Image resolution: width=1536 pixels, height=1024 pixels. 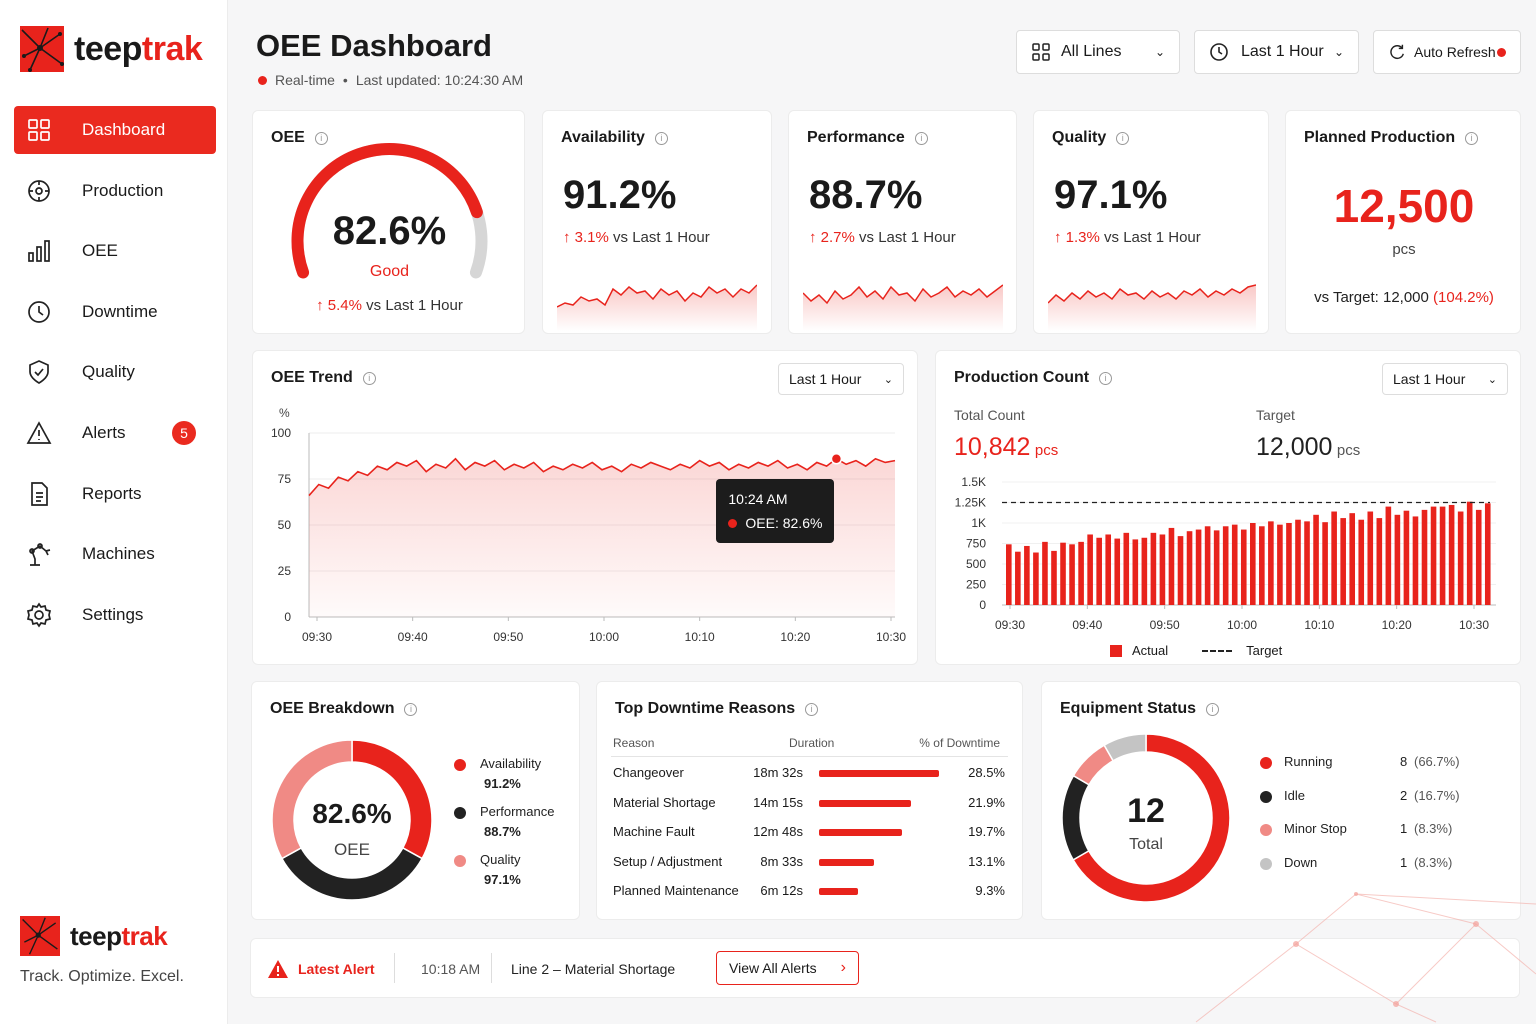 I want to click on view-all-alerts-button: View All Alerts ›, so click(x=787, y=968).